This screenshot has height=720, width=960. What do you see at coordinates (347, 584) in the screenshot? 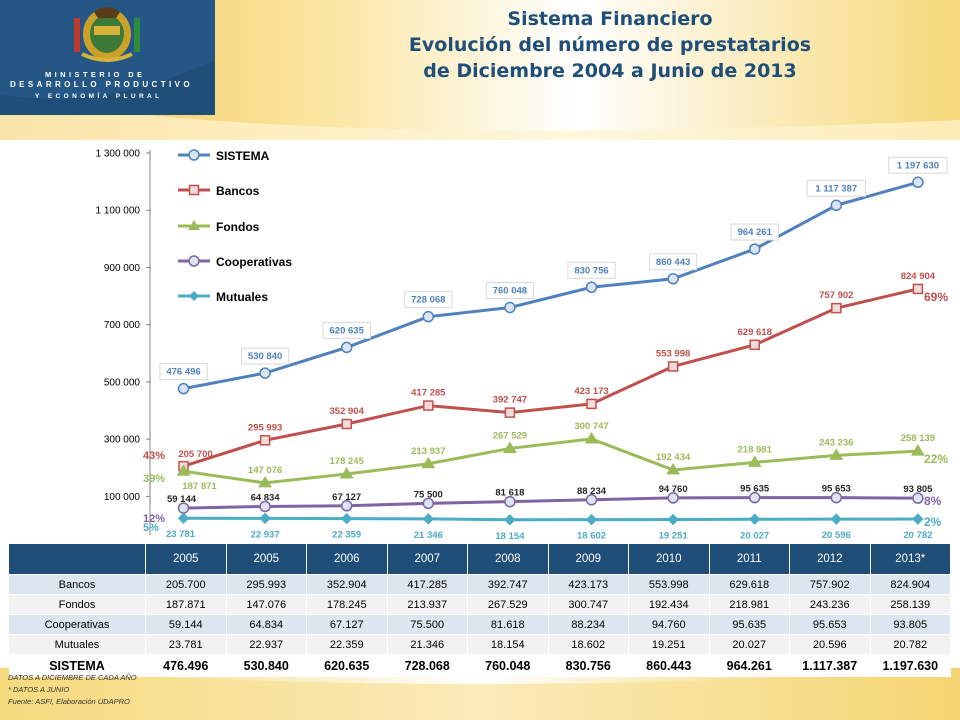
I see `table-cell: 352.904` at bounding box center [347, 584].